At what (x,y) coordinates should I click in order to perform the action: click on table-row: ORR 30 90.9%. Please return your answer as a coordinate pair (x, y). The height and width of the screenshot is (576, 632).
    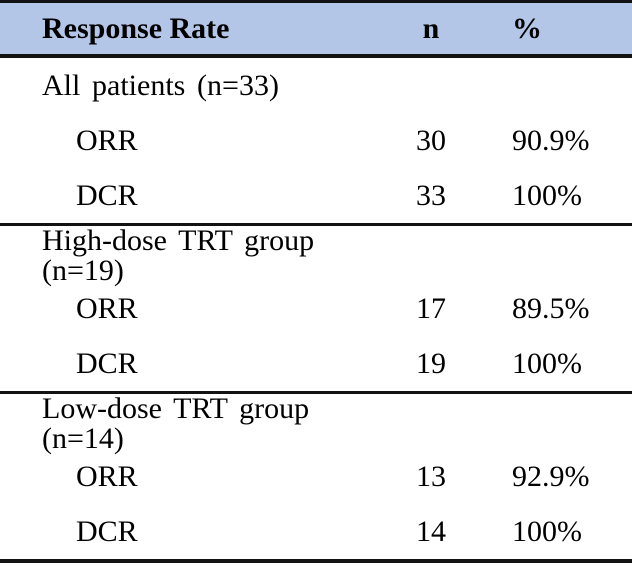
    Looking at the image, I should click on (316, 140).